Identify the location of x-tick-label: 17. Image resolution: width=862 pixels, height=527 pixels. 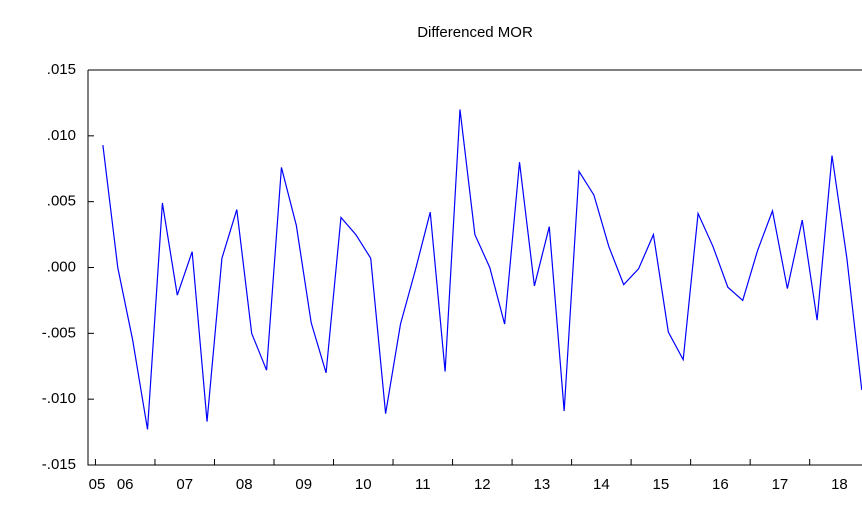
(780, 484).